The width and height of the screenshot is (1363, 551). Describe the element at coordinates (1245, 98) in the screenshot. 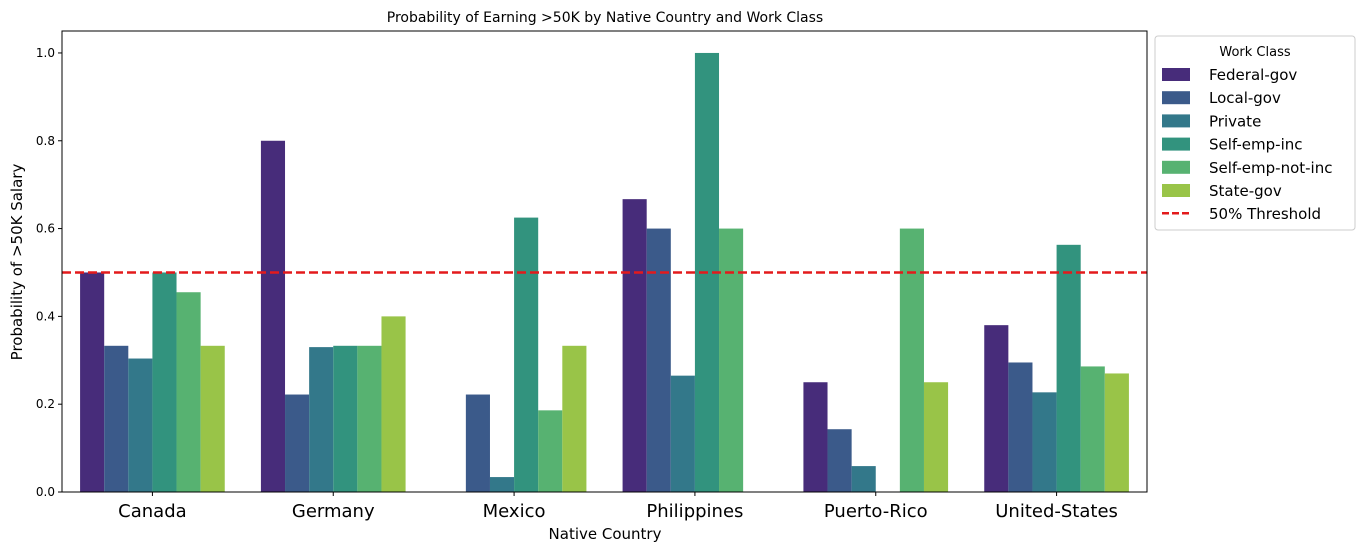

I see `legend-label: Local-gov` at that location.